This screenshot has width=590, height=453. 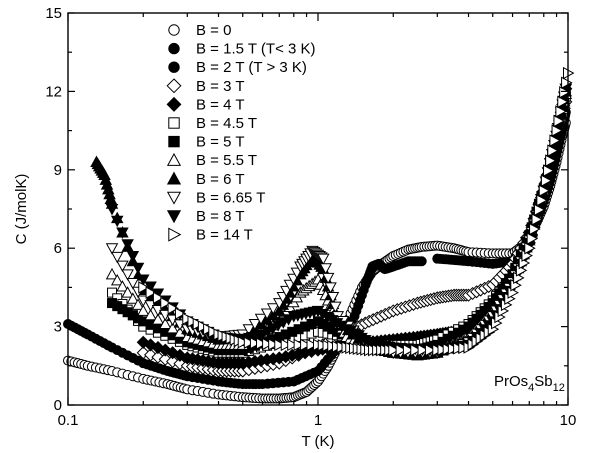 What do you see at coordinates (53, 13) in the screenshot?
I see `y-tick-label: 15` at bounding box center [53, 13].